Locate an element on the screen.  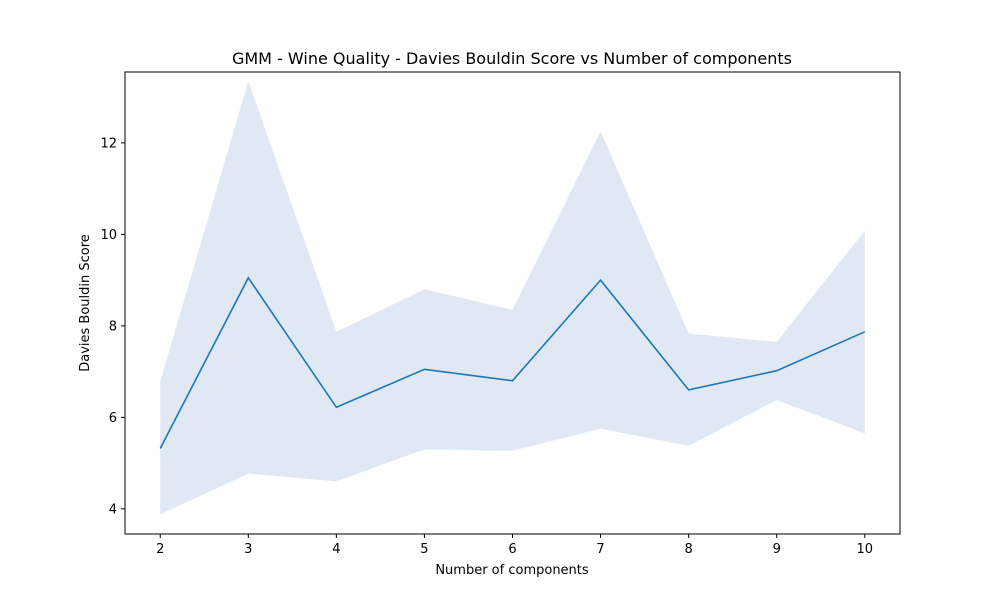
x-tick-label: 7 is located at coordinates (600, 549).